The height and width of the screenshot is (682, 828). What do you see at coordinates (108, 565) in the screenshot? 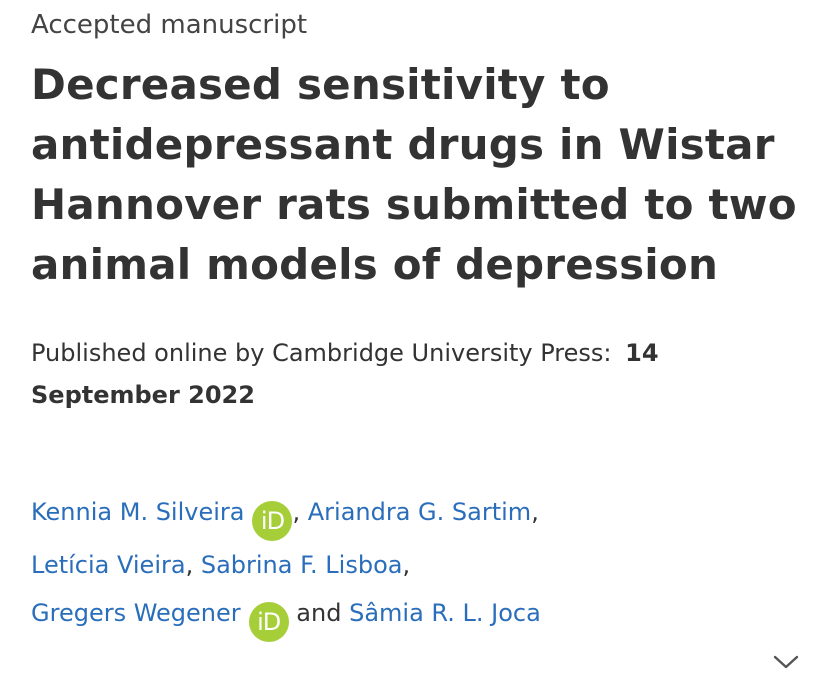
I see `author-link: Letícia Vieira` at bounding box center [108, 565].